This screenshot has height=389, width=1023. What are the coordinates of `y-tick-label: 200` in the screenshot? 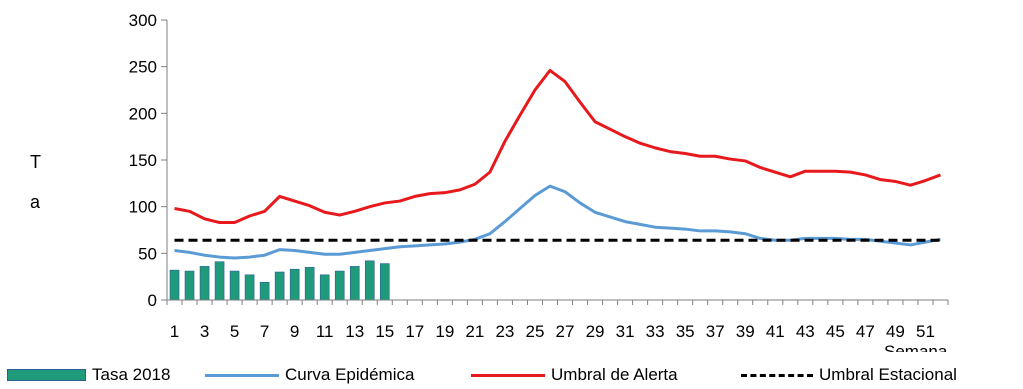 It's located at (143, 113).